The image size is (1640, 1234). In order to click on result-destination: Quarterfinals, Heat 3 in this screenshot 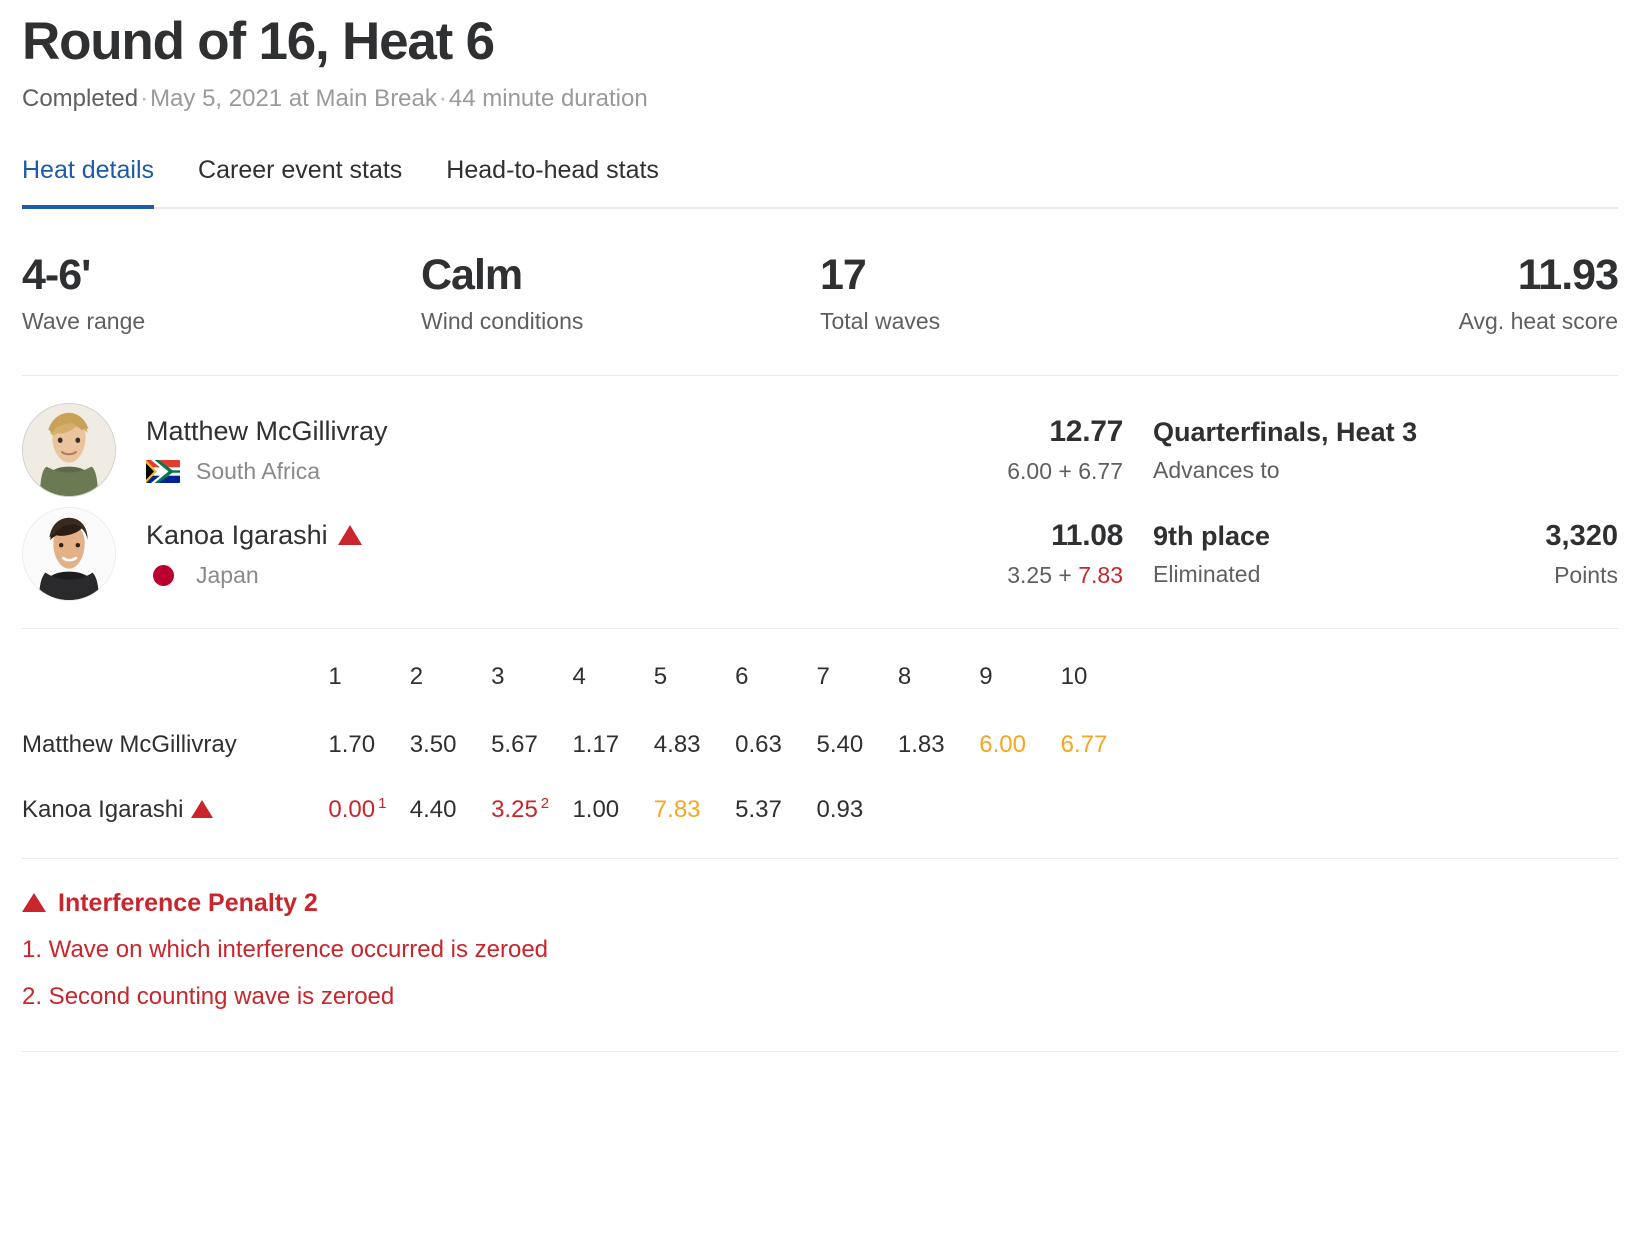, I will do `click(1285, 431)`.